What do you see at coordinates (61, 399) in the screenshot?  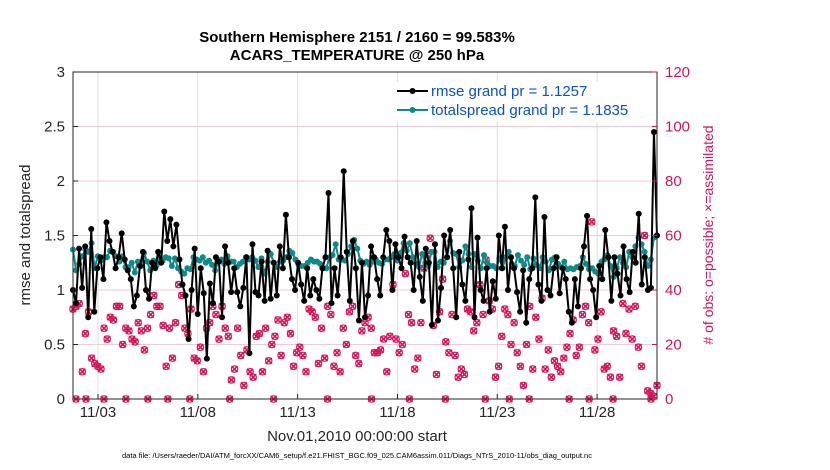 I see `y-tick-label: 0` at bounding box center [61, 399].